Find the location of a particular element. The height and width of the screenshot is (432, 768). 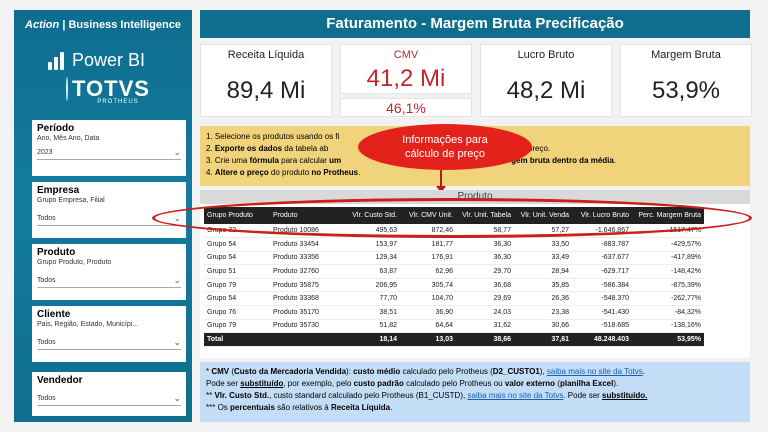

kpi-cmv: CMV 41,2 Mi is located at coordinates (406, 69).